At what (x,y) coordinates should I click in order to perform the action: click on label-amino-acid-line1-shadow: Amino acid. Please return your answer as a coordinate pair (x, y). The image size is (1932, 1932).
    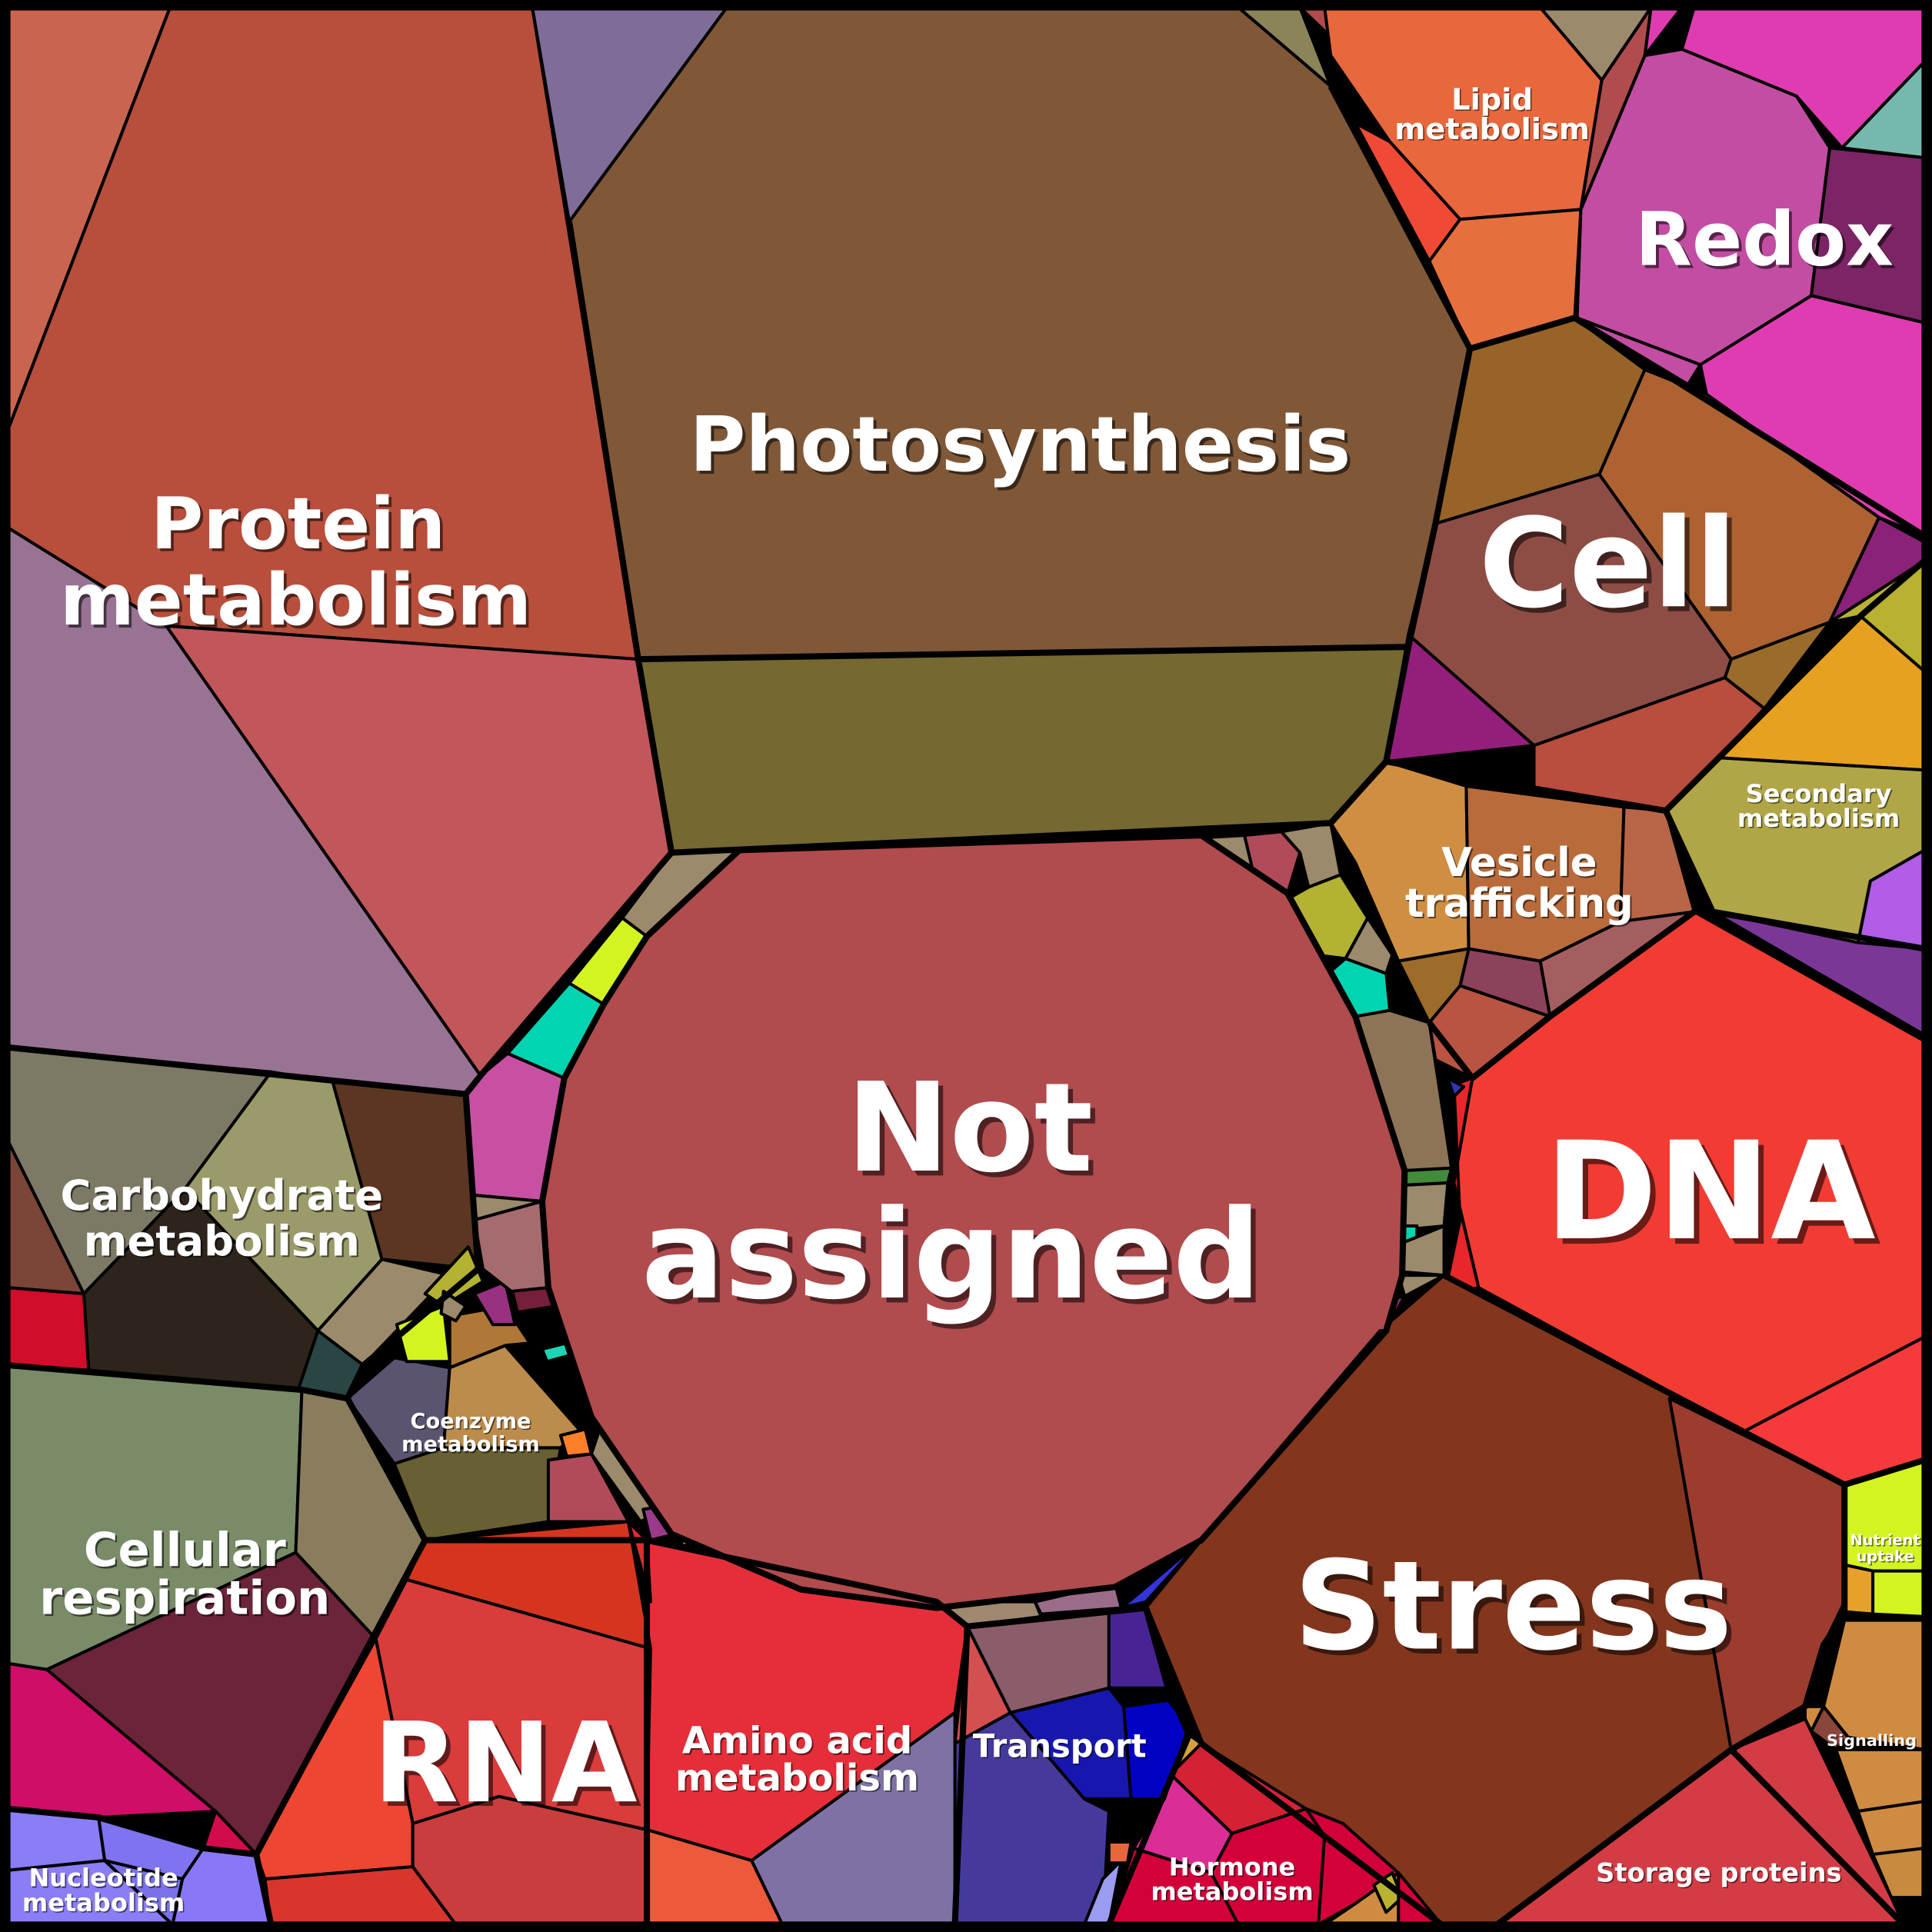
    Looking at the image, I should click on (799, 1742).